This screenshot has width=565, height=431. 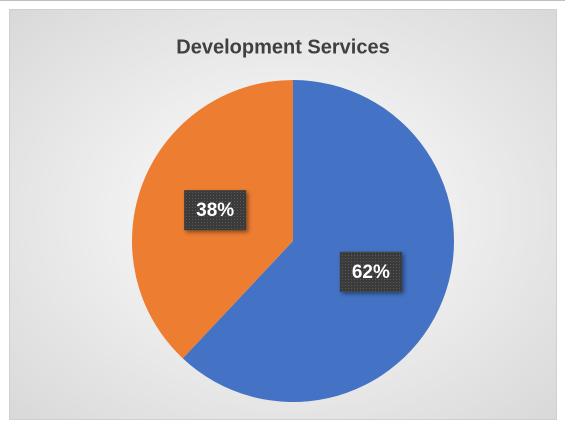 I want to click on chart-title: Development Services, so click(x=282, y=47).